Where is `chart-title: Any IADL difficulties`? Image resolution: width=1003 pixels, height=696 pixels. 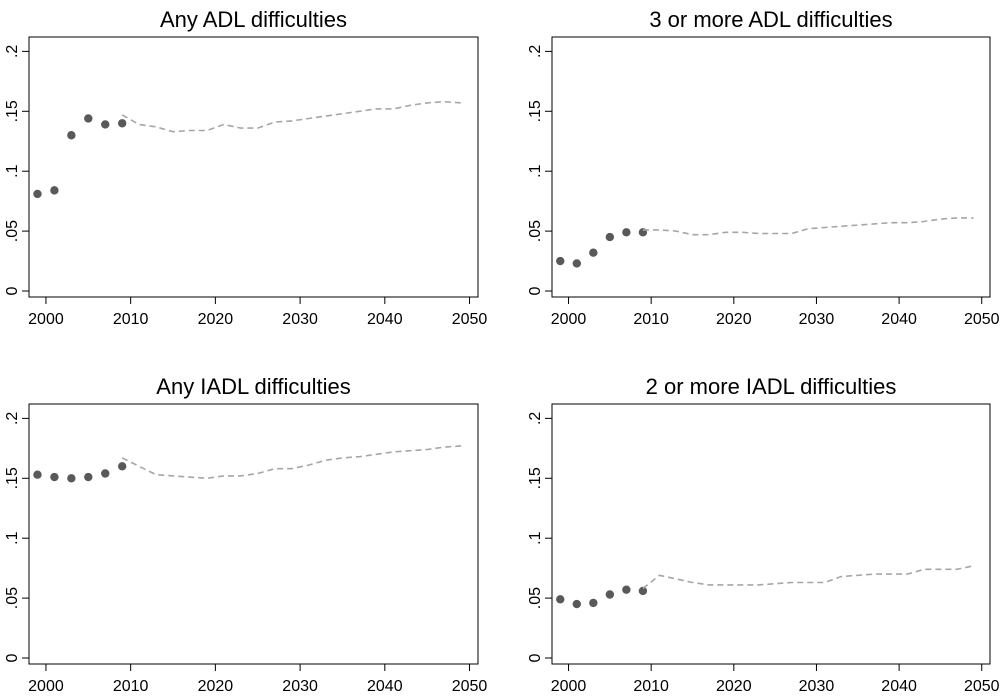 chart-title: Any IADL difficulties is located at coordinates (253, 386).